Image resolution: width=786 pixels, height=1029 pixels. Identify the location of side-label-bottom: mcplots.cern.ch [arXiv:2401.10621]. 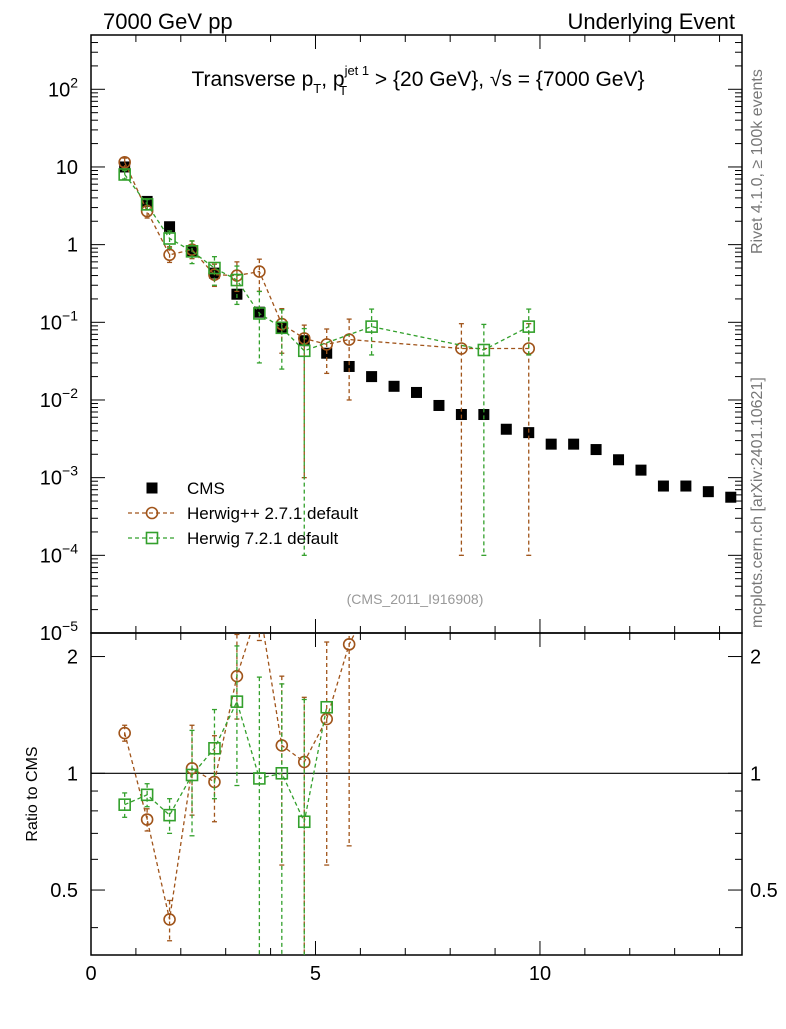
(757, 502).